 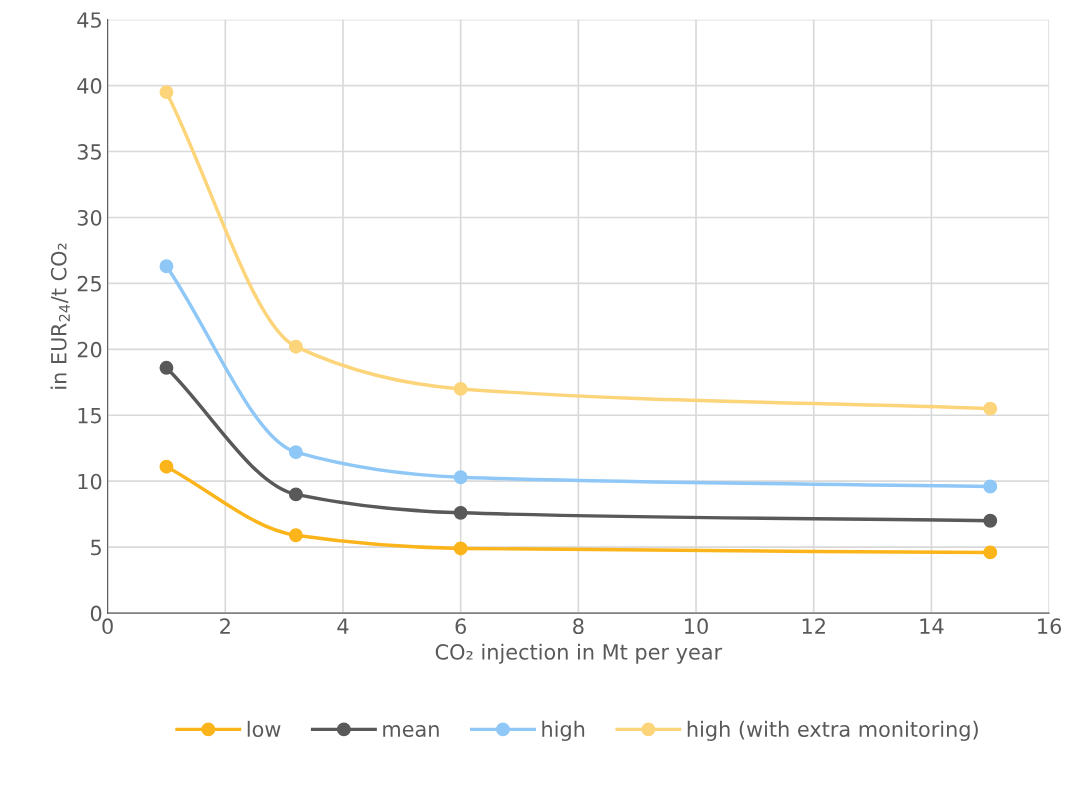 What do you see at coordinates (89, 151) in the screenshot?
I see `y-tick-label: 35` at bounding box center [89, 151].